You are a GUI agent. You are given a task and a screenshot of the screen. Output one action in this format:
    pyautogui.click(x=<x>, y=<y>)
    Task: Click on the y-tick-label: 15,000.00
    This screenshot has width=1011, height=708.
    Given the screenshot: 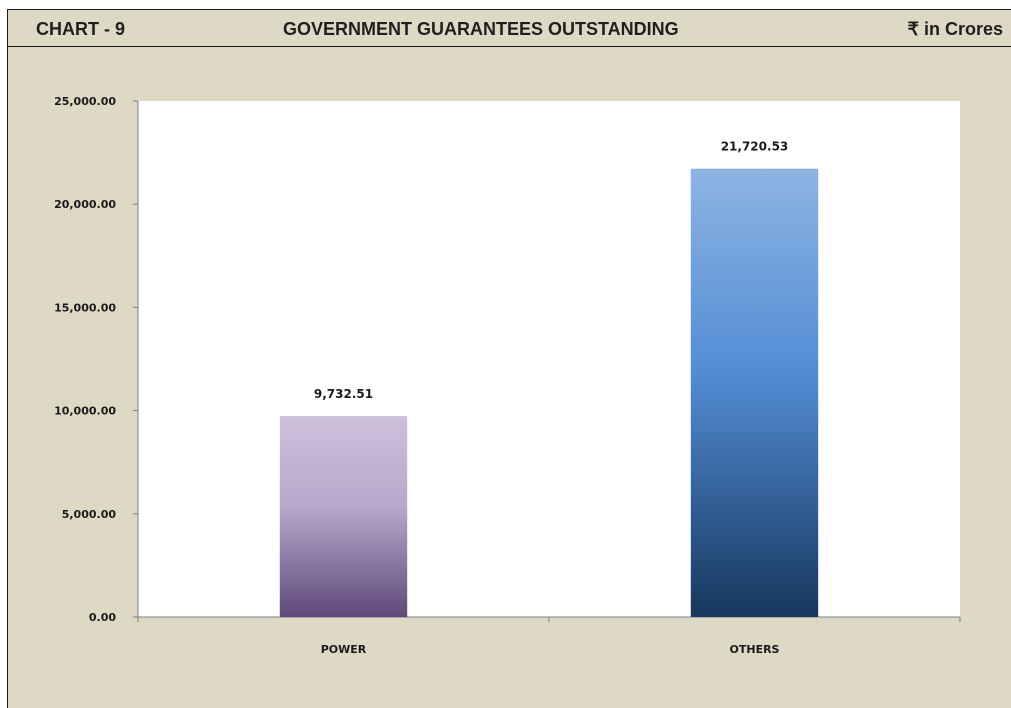 What is the action you would take?
    pyautogui.click(x=85, y=307)
    